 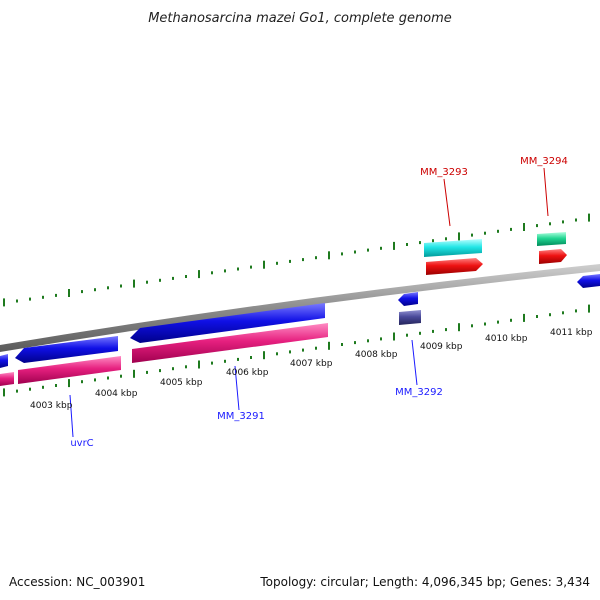 I want to click on gene-right-edge-blue, so click(x=588, y=281).